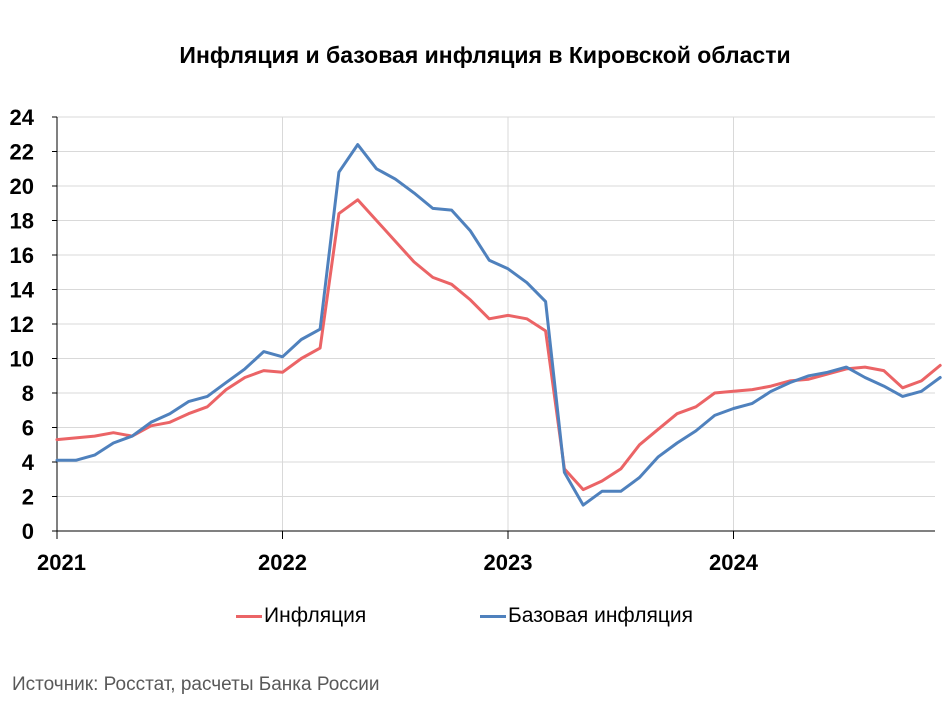 The image size is (950, 712). Describe the element at coordinates (61, 562) in the screenshot. I see `x-tick-label: 2021` at that location.